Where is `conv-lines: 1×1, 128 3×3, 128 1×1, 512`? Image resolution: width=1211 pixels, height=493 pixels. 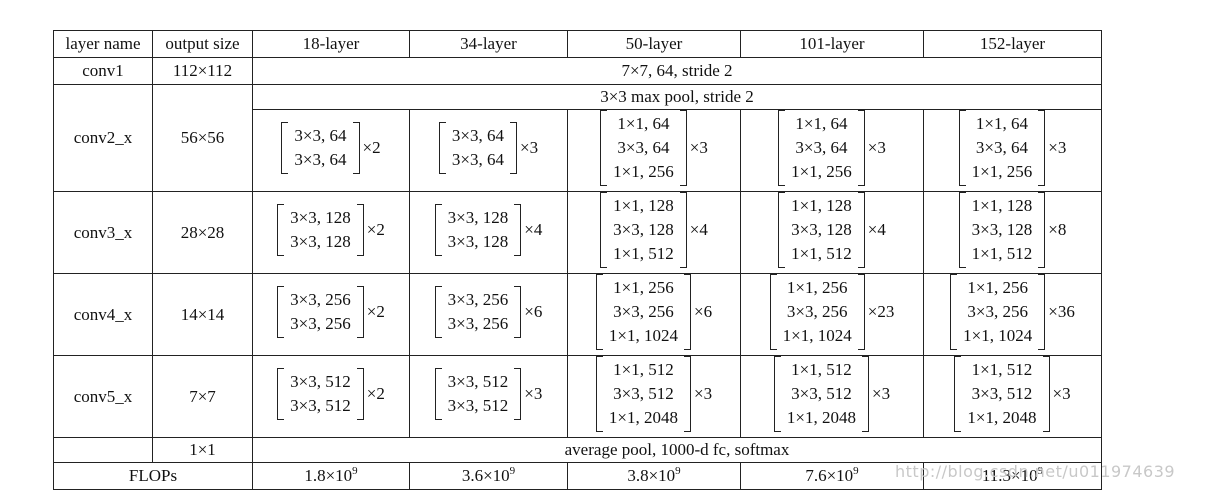
conv-lines: 1×1, 128 3×3, 128 1×1, 512 is located at coordinates (821, 230).